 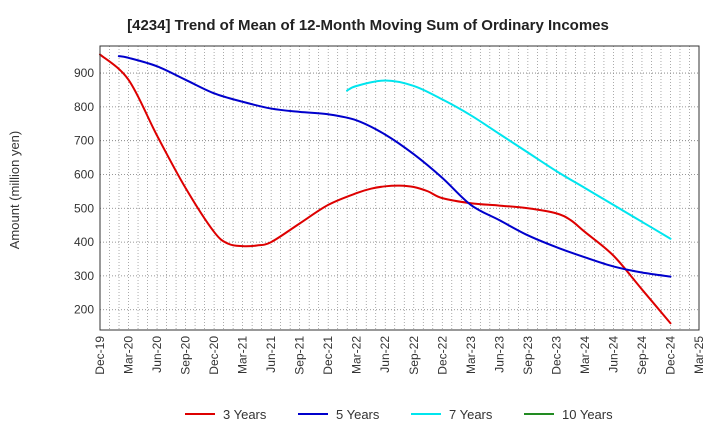 What do you see at coordinates (399, 414) in the screenshot?
I see `legend: 3 Years 5 Years 7 Years 10 Years` at bounding box center [399, 414].